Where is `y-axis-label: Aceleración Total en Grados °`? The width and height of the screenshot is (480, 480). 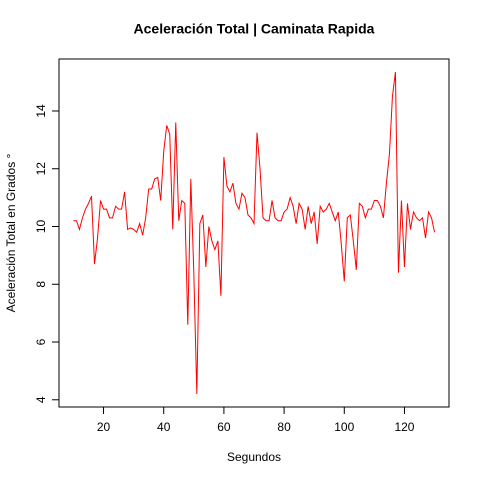
y-axis-label: Aceleración Total en Grados ° is located at coordinates (11, 232).